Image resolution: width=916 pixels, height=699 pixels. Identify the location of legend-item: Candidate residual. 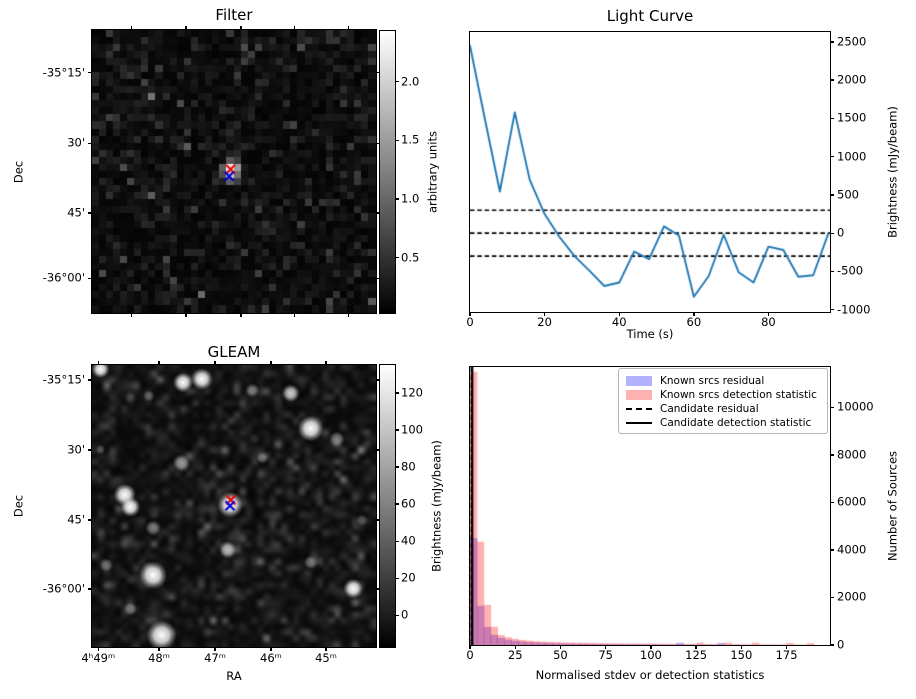
(723, 409).